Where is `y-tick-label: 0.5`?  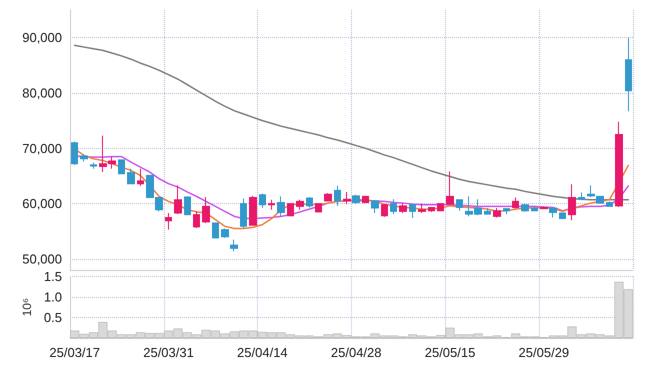
y-tick-label: 0.5 is located at coordinates (53, 317).